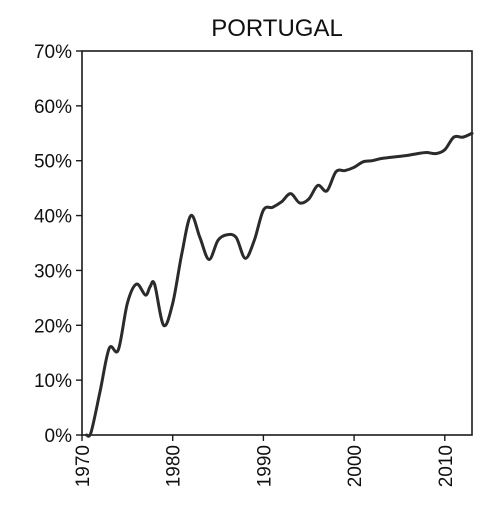 The image size is (499, 512). I want to click on x-tick-label: 2010, so click(446, 466).